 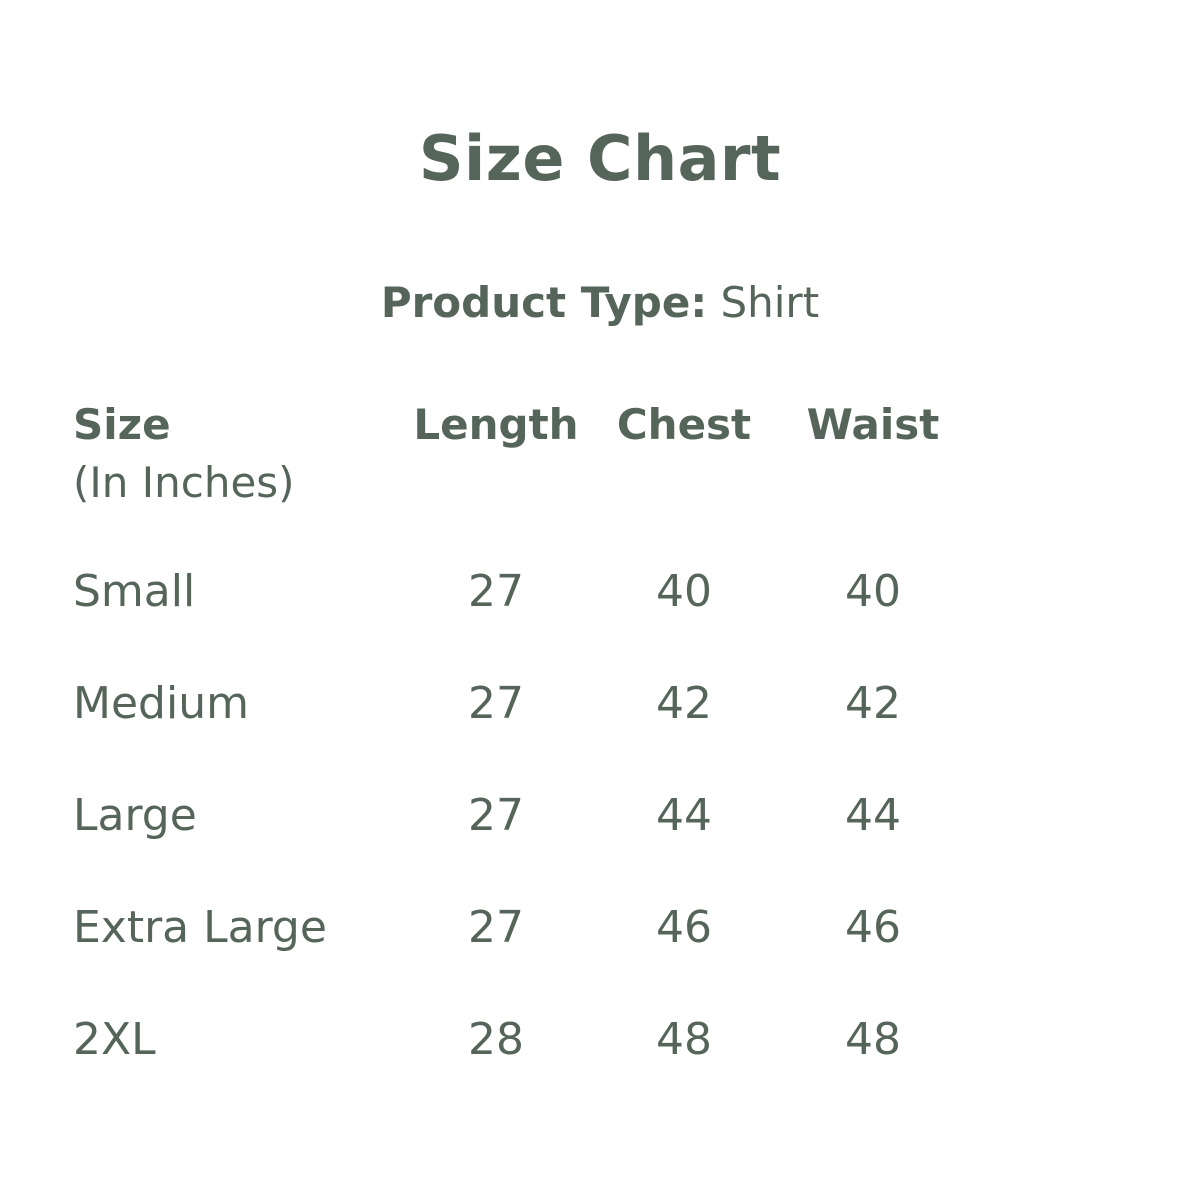 I want to click on header-length: Length, so click(x=496, y=424).